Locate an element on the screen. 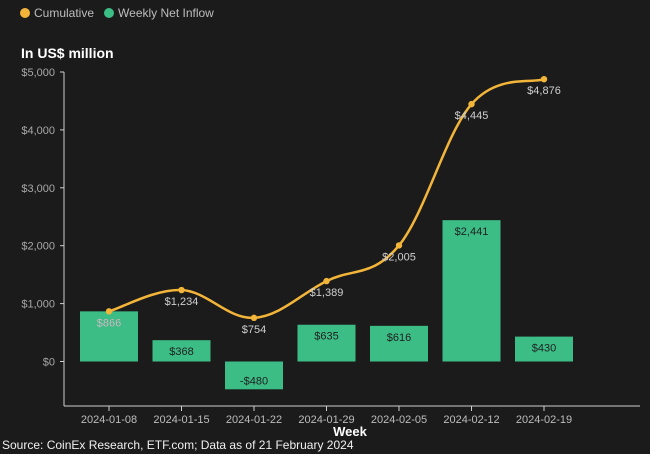 The width and height of the screenshot is (650, 454). bar-data-label: $430 is located at coordinates (544, 349).